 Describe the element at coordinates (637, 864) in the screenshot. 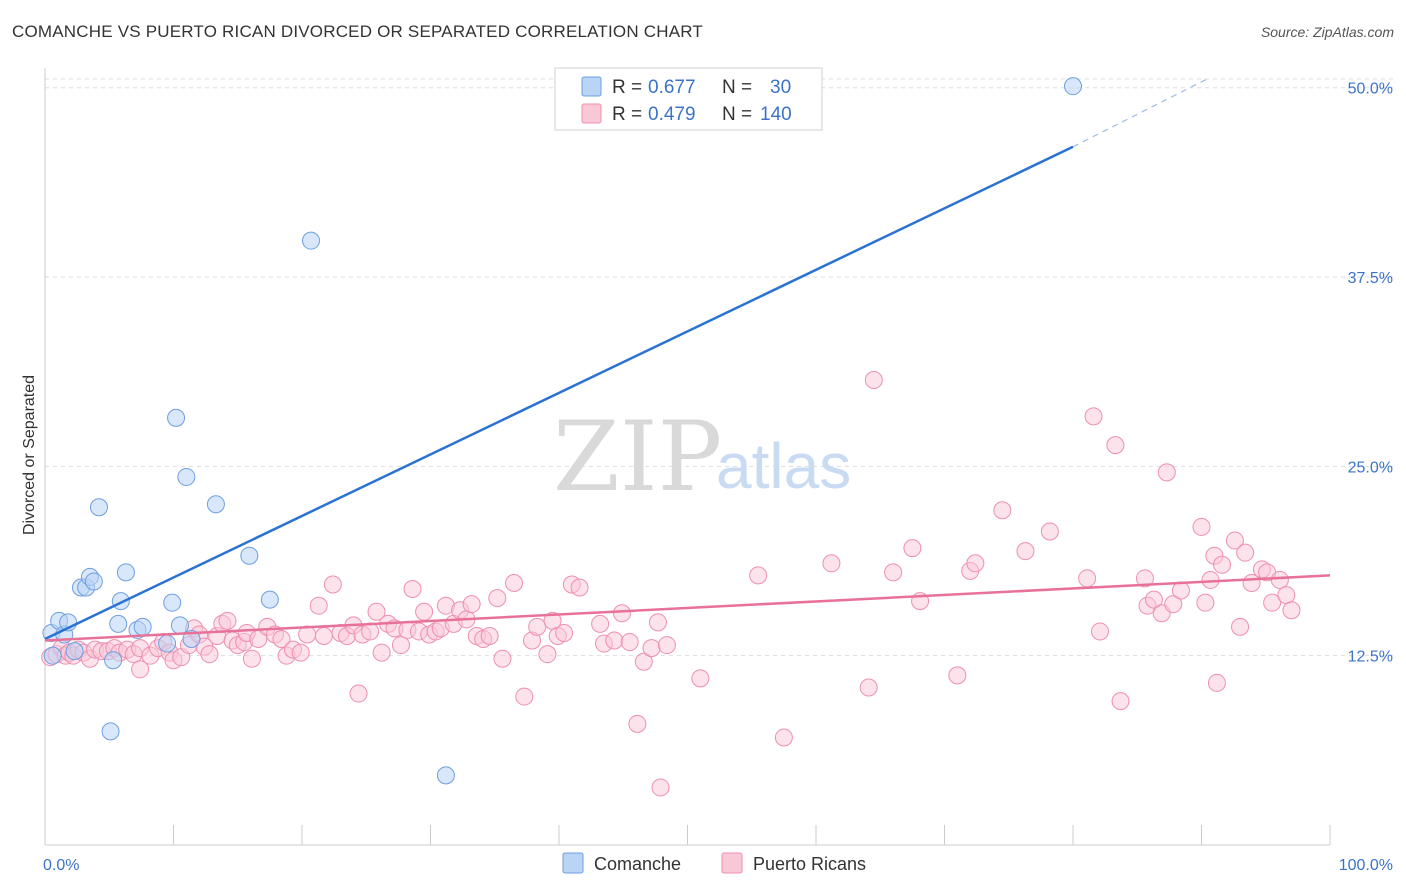

I see `bottom-legend-comanche: Comanche` at that location.